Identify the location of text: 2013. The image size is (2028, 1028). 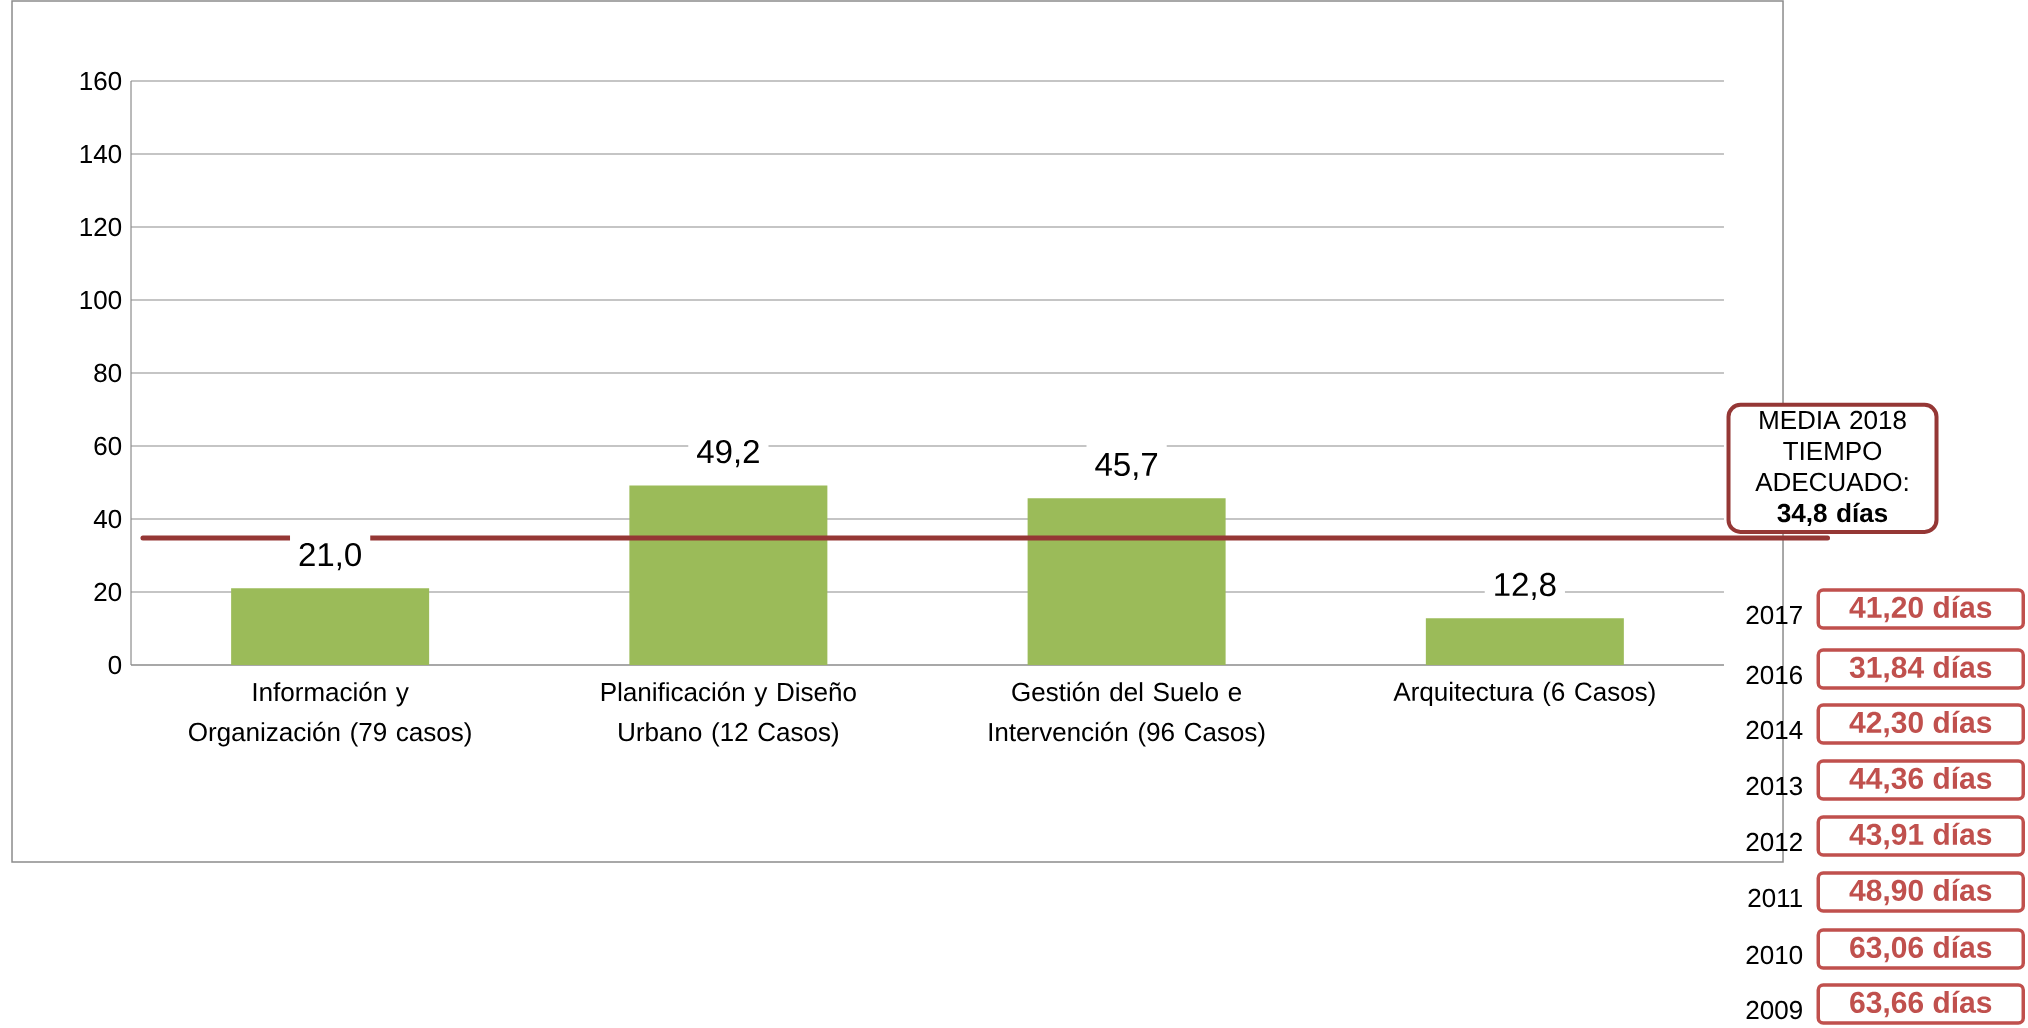
(1774, 786).